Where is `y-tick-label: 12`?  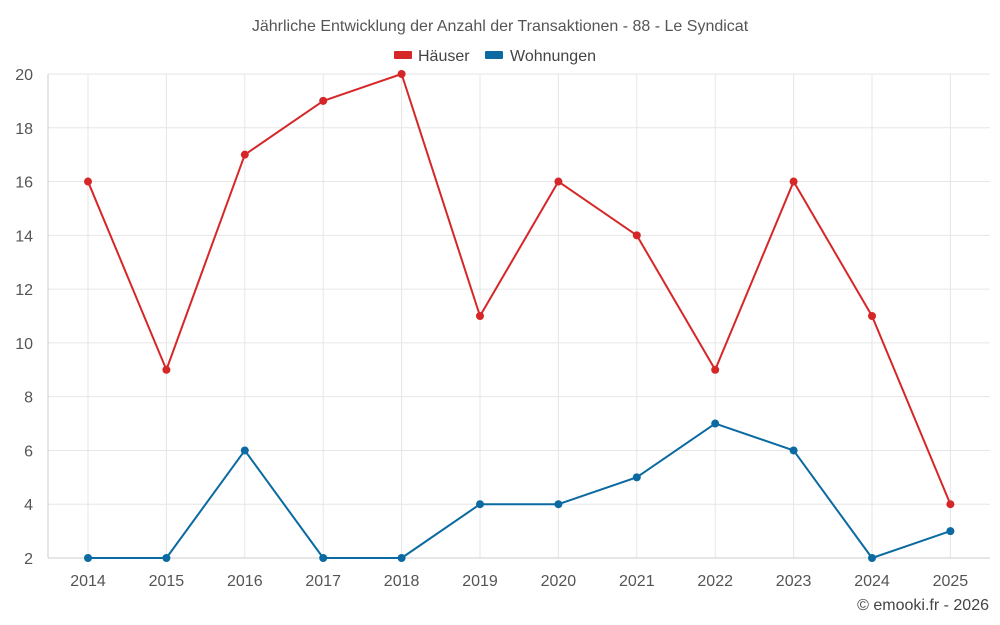 y-tick-label: 12 is located at coordinates (24, 290).